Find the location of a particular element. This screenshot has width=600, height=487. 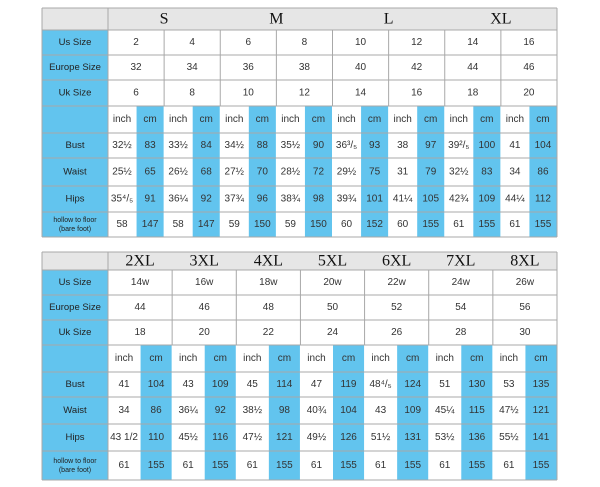

cell: 8 is located at coordinates (192, 93).